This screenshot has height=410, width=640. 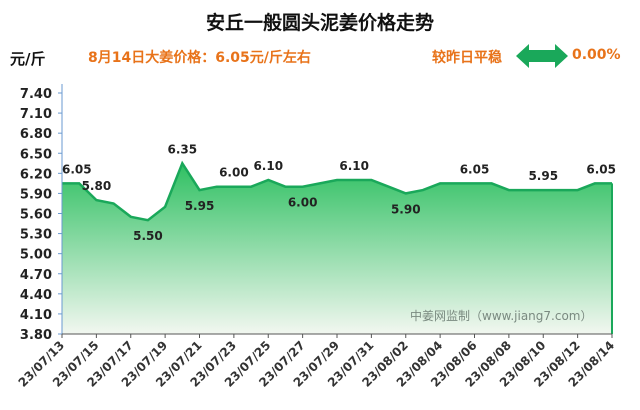 What do you see at coordinates (596, 55) in the screenshot?
I see `compare-value: 0.00%` at bounding box center [596, 55].